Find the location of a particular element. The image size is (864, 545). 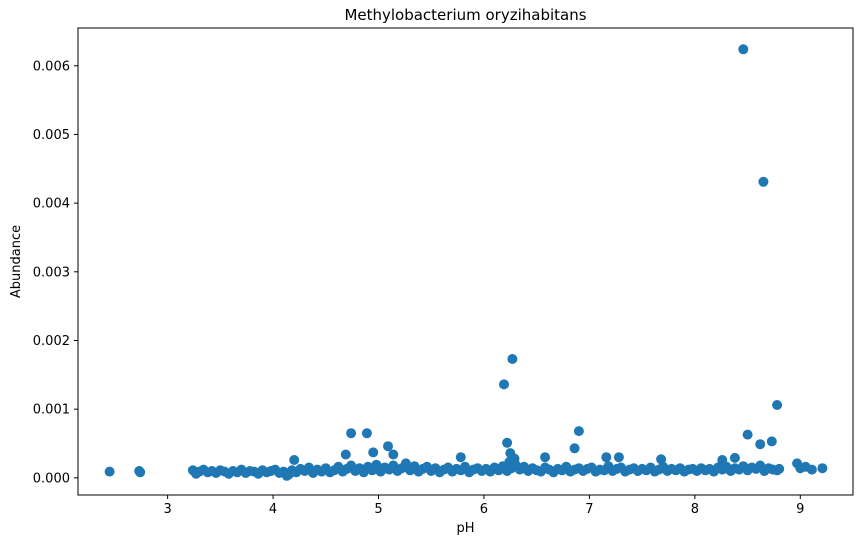

x-axis-ticks: 3 4 5 6 7 8 9 is located at coordinates (483, 506).